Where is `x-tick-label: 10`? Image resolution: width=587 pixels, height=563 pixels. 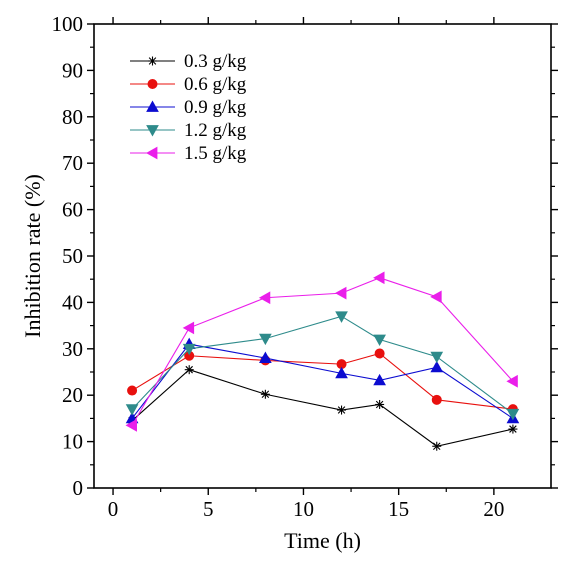
x-tick-label: 10 is located at coordinates (303, 509).